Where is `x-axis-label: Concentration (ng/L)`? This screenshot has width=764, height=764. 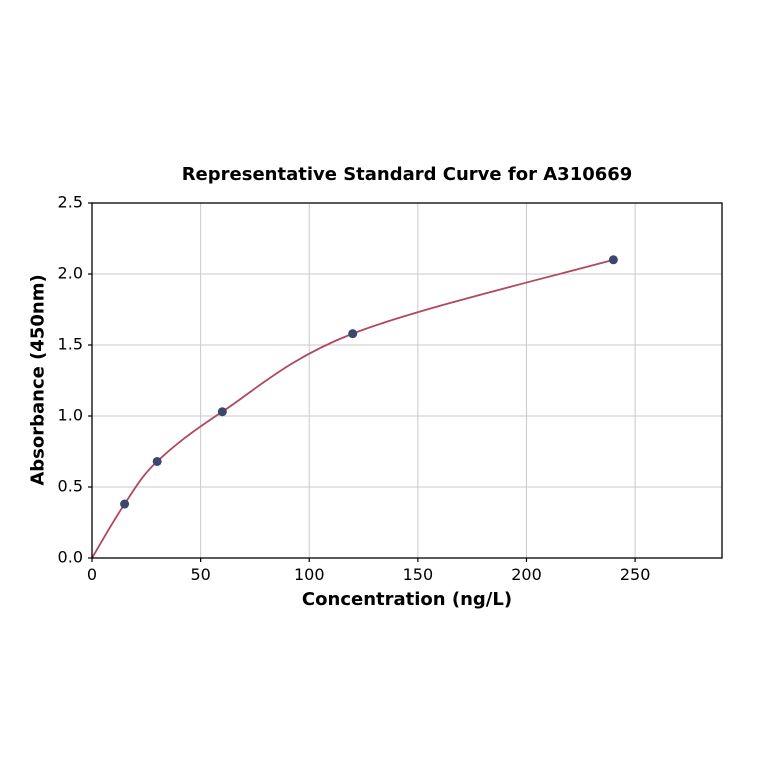
x-axis-label: Concentration (ng/L) is located at coordinates (407, 599).